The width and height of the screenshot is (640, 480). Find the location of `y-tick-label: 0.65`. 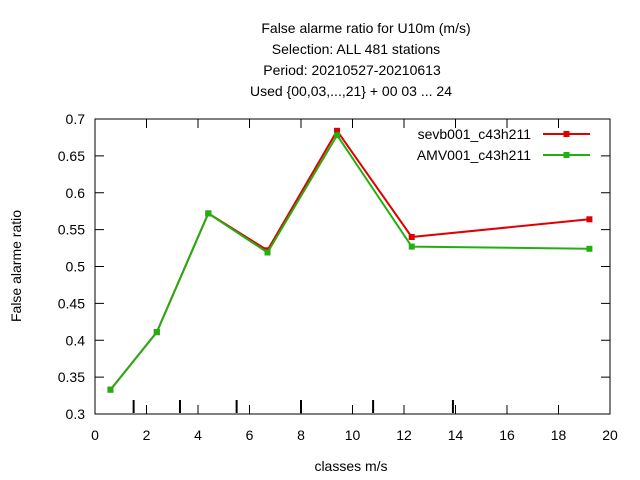

y-tick-label: 0.65 is located at coordinates (71, 156).